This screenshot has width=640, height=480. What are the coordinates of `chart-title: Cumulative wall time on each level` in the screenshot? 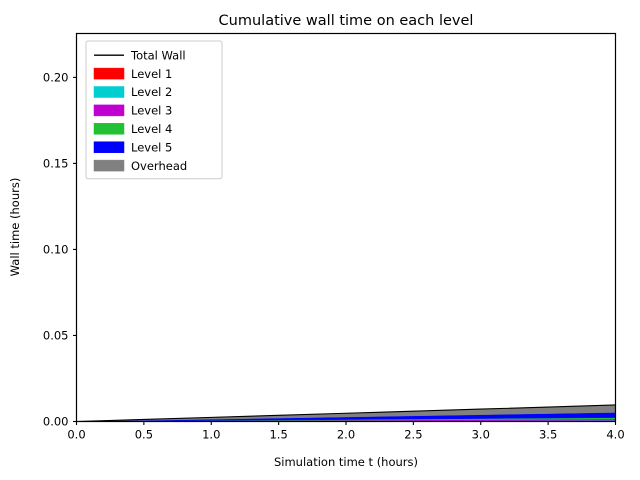 It's located at (346, 21).